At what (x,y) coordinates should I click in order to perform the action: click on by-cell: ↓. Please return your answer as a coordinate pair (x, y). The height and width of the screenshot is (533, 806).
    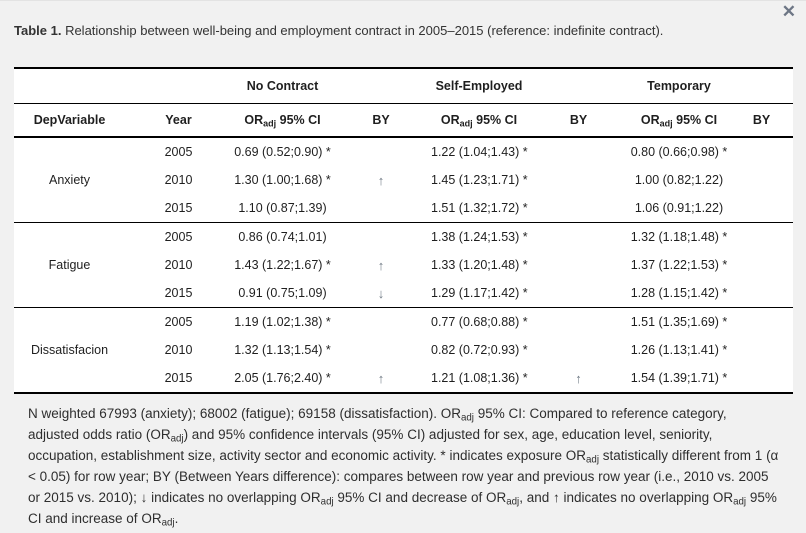
    Looking at the image, I should click on (381, 293).